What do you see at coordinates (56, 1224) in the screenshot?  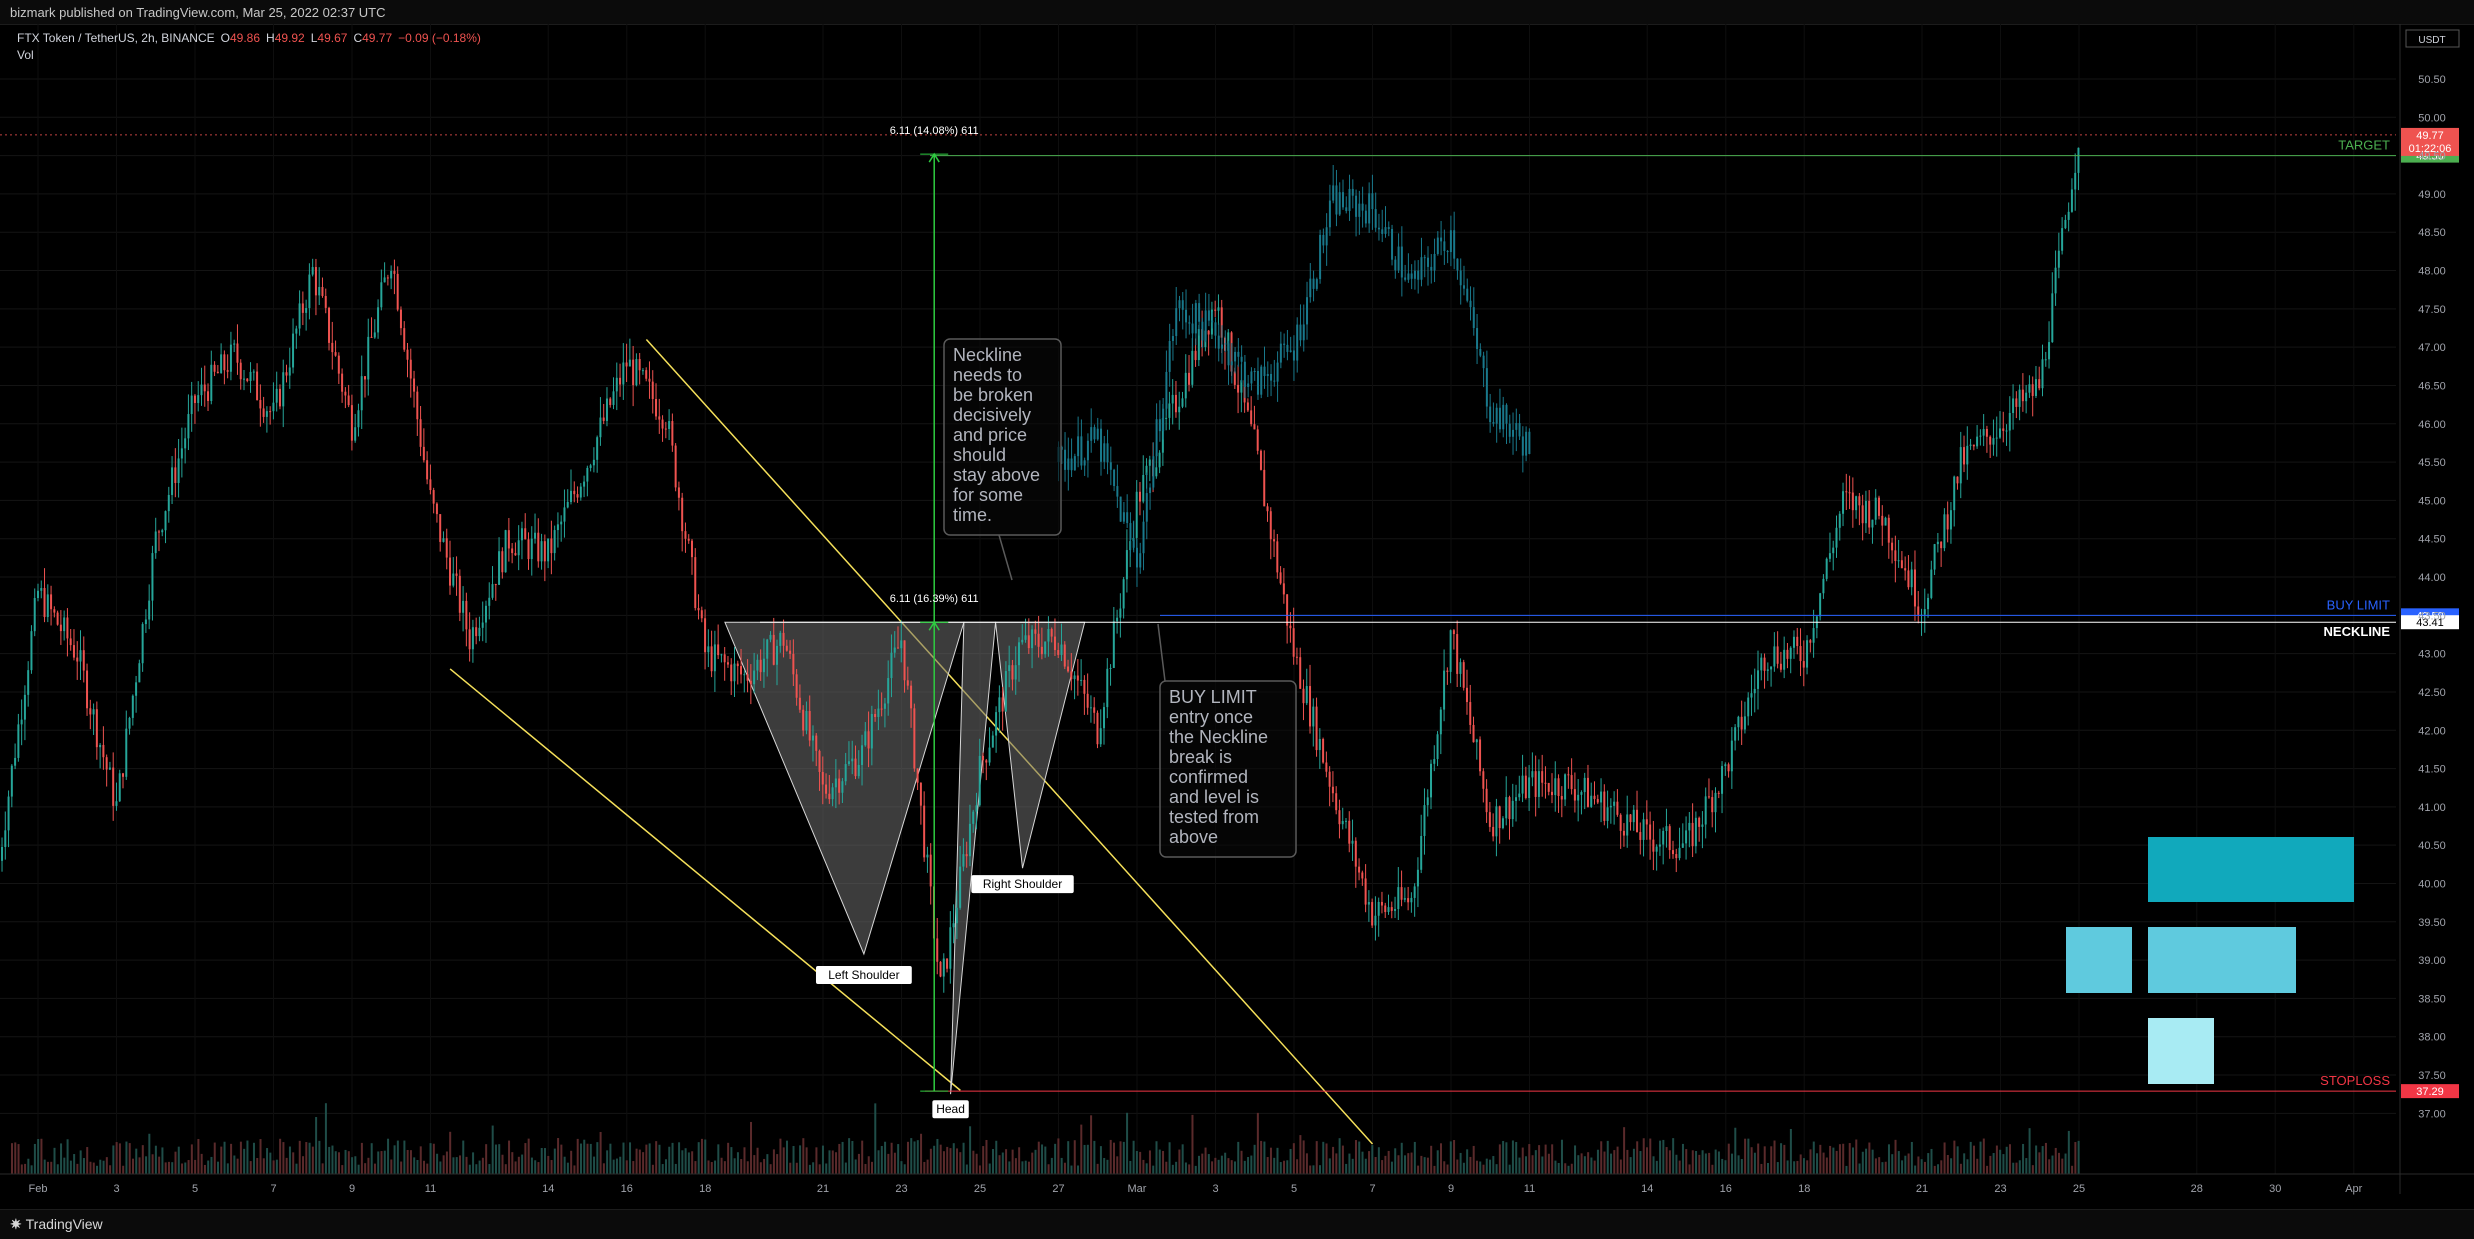 I see `tradingview-logo: ✷ TradingView` at bounding box center [56, 1224].